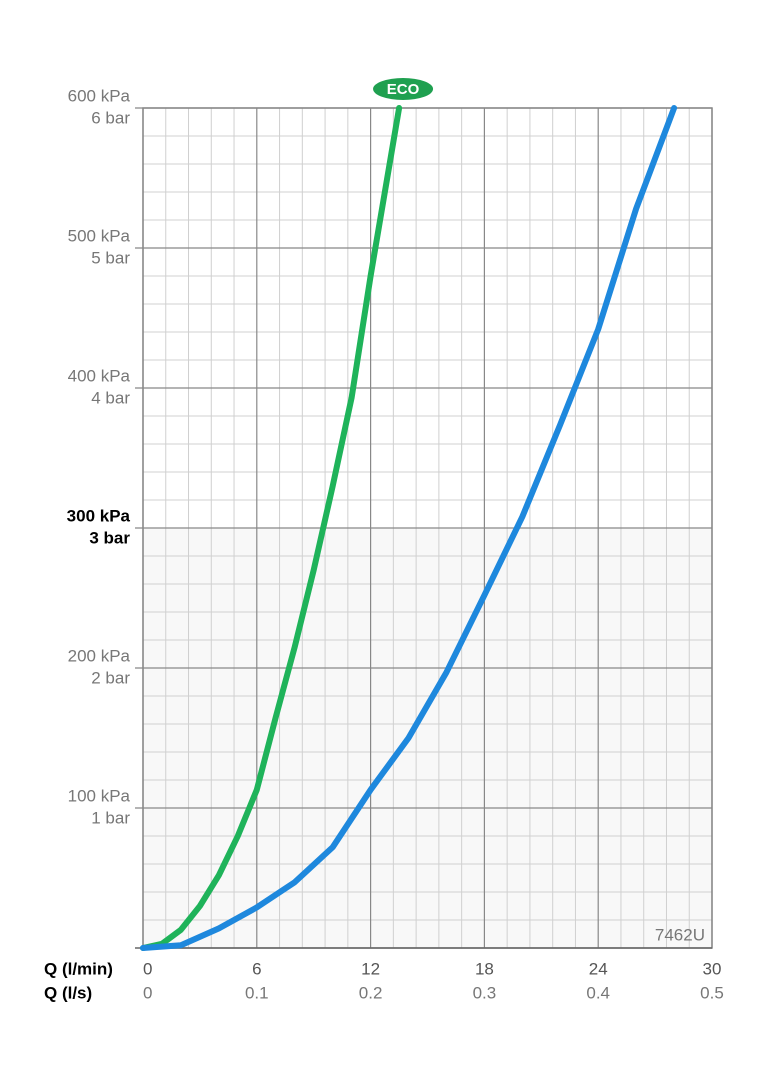 This screenshot has width=764, height=1085. I want to click on y-tick-label: 600 kPa, so click(99, 95).